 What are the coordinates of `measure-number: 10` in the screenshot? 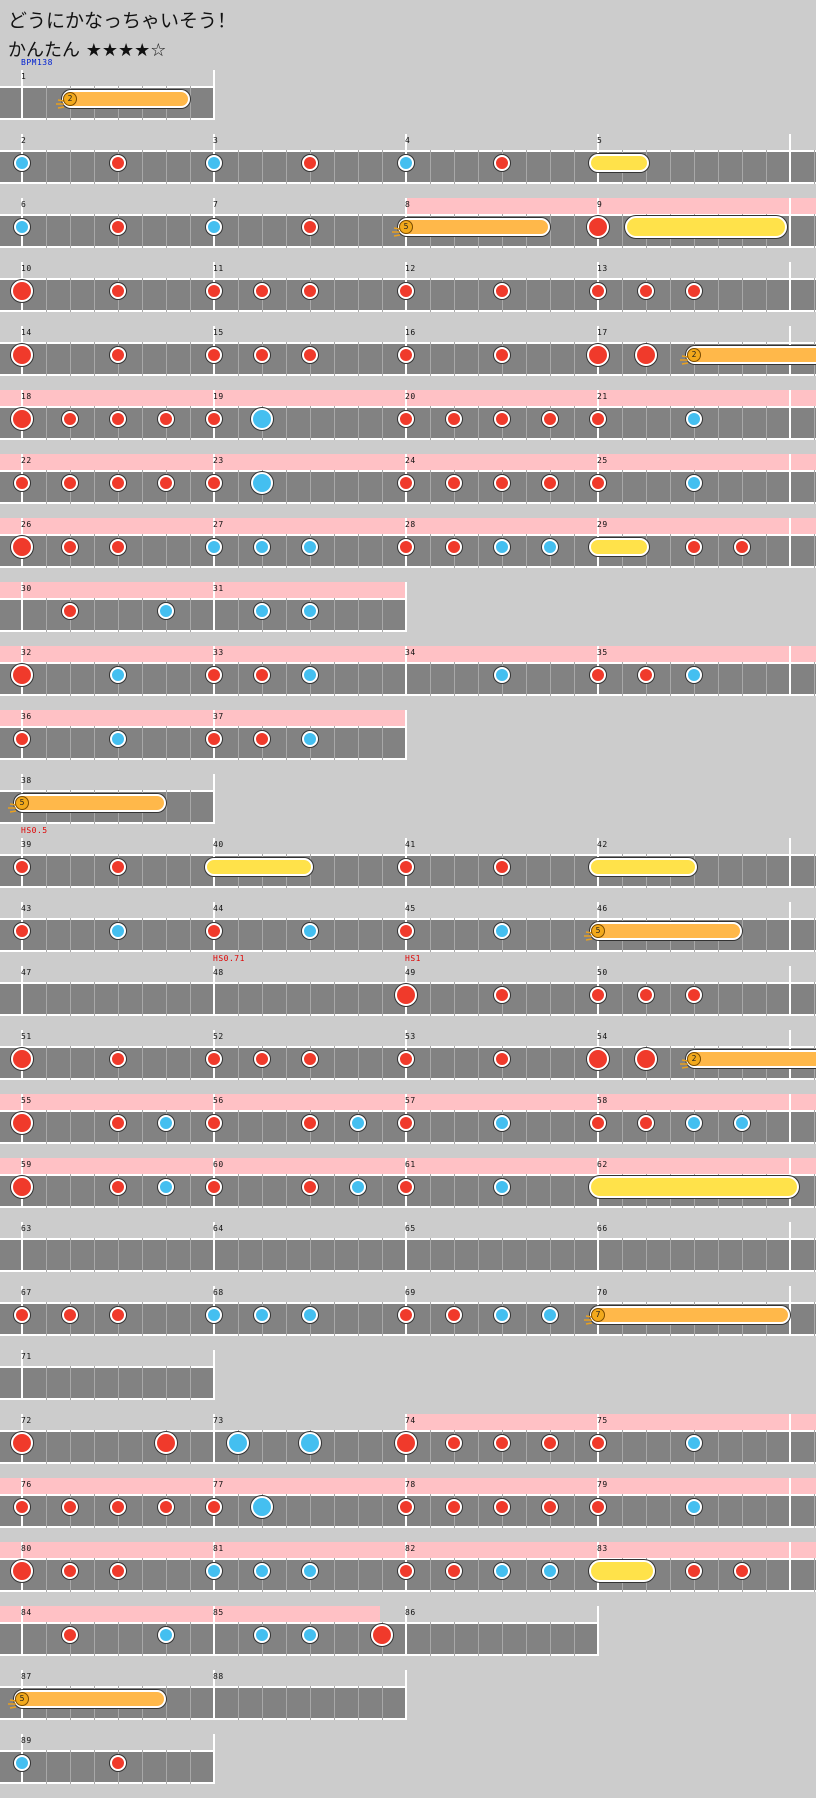 It's located at (26, 268).